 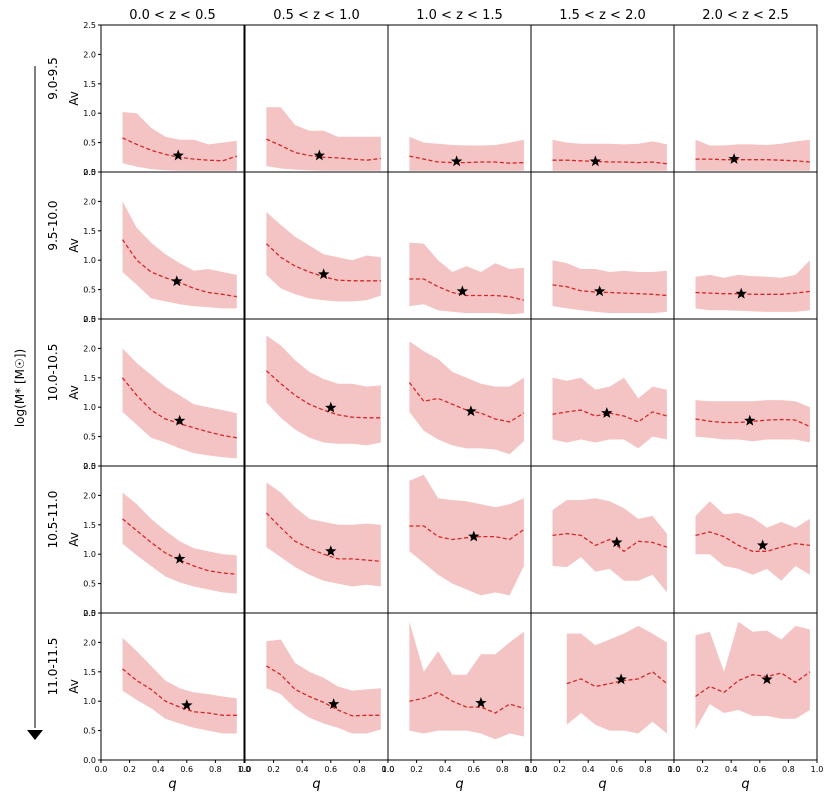 What do you see at coordinates (179, 268) in the screenshot?
I see `median-line-r1-c0` at bounding box center [179, 268].